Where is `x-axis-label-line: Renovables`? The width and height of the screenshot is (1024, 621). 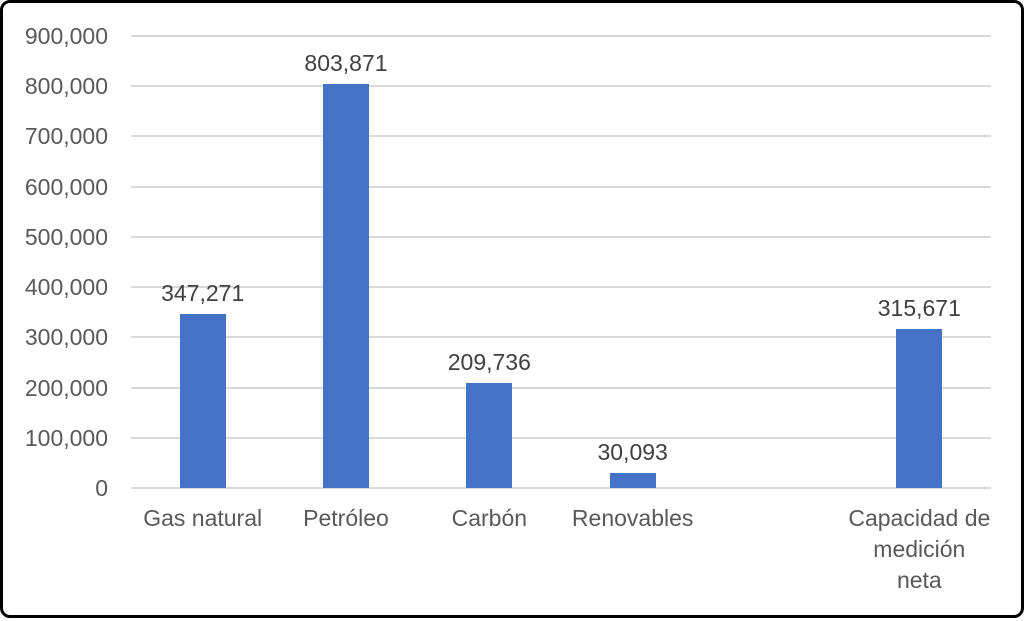
x-axis-label-line: Renovables is located at coordinates (632, 518).